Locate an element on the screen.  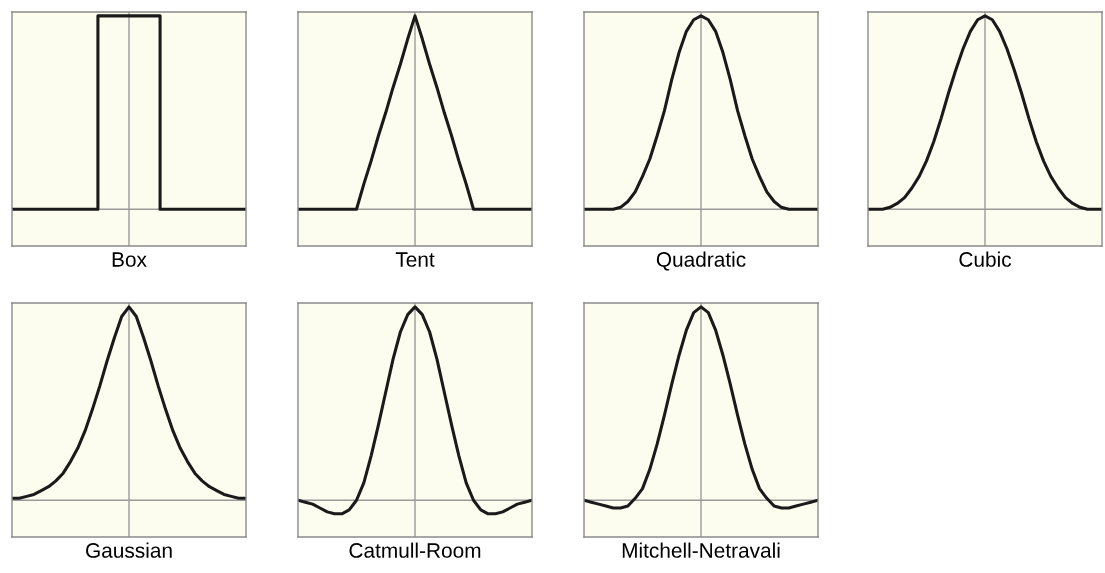
x-axis-title: Box is located at coordinates (129, 259).